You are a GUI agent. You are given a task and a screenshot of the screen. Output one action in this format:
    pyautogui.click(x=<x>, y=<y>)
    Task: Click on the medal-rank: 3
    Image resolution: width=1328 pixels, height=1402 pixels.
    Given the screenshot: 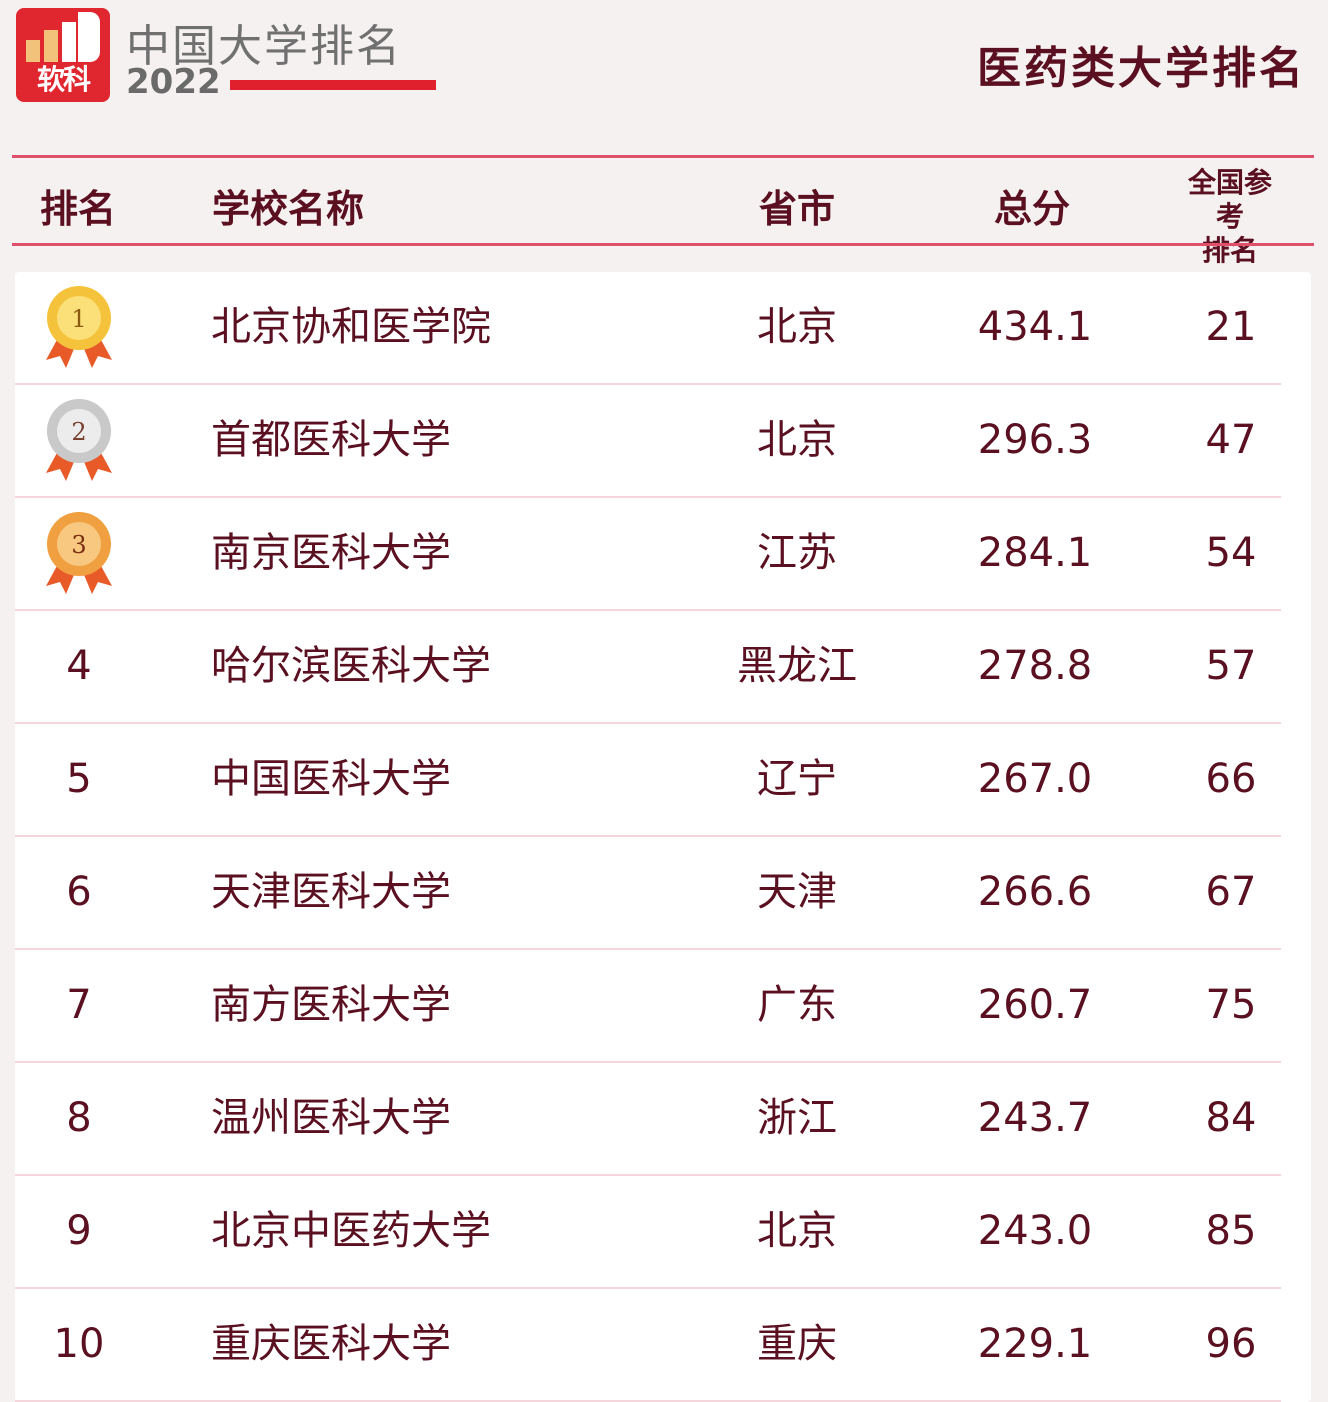 What is the action you would take?
    pyautogui.click(x=78, y=545)
    